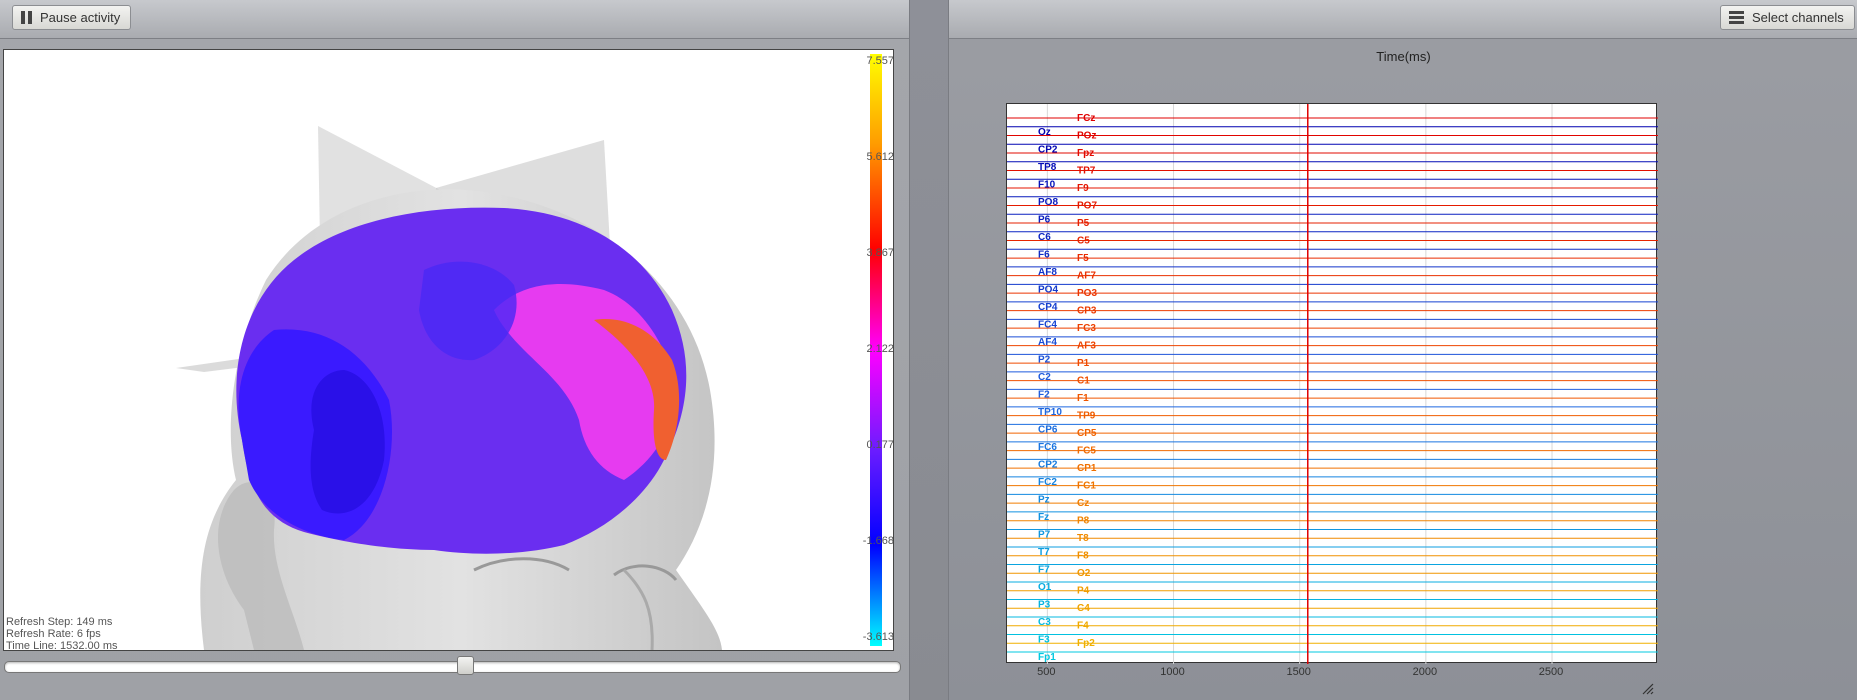  I want to click on time-line-text: Time Line: 1532.00 ms, so click(62, 645).